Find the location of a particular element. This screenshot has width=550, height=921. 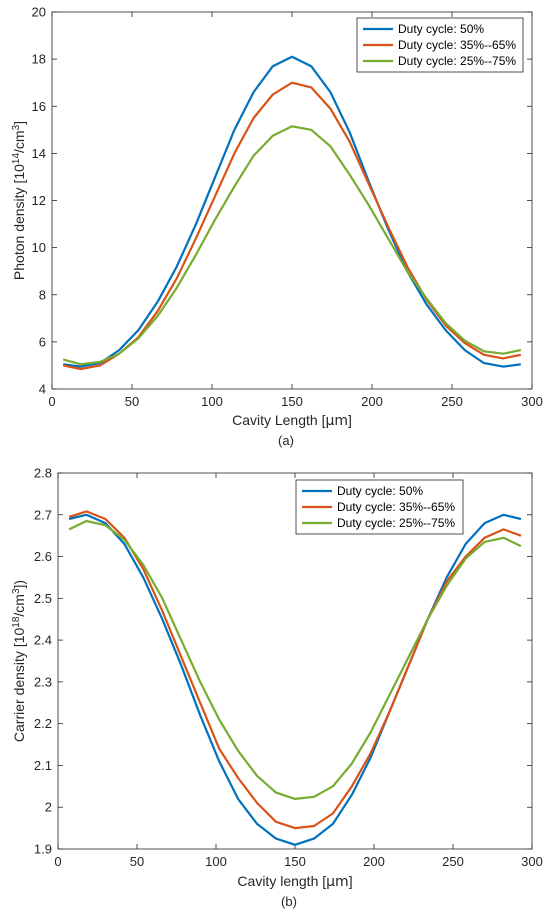

y-tick-label: 1.9 is located at coordinates (43, 849).